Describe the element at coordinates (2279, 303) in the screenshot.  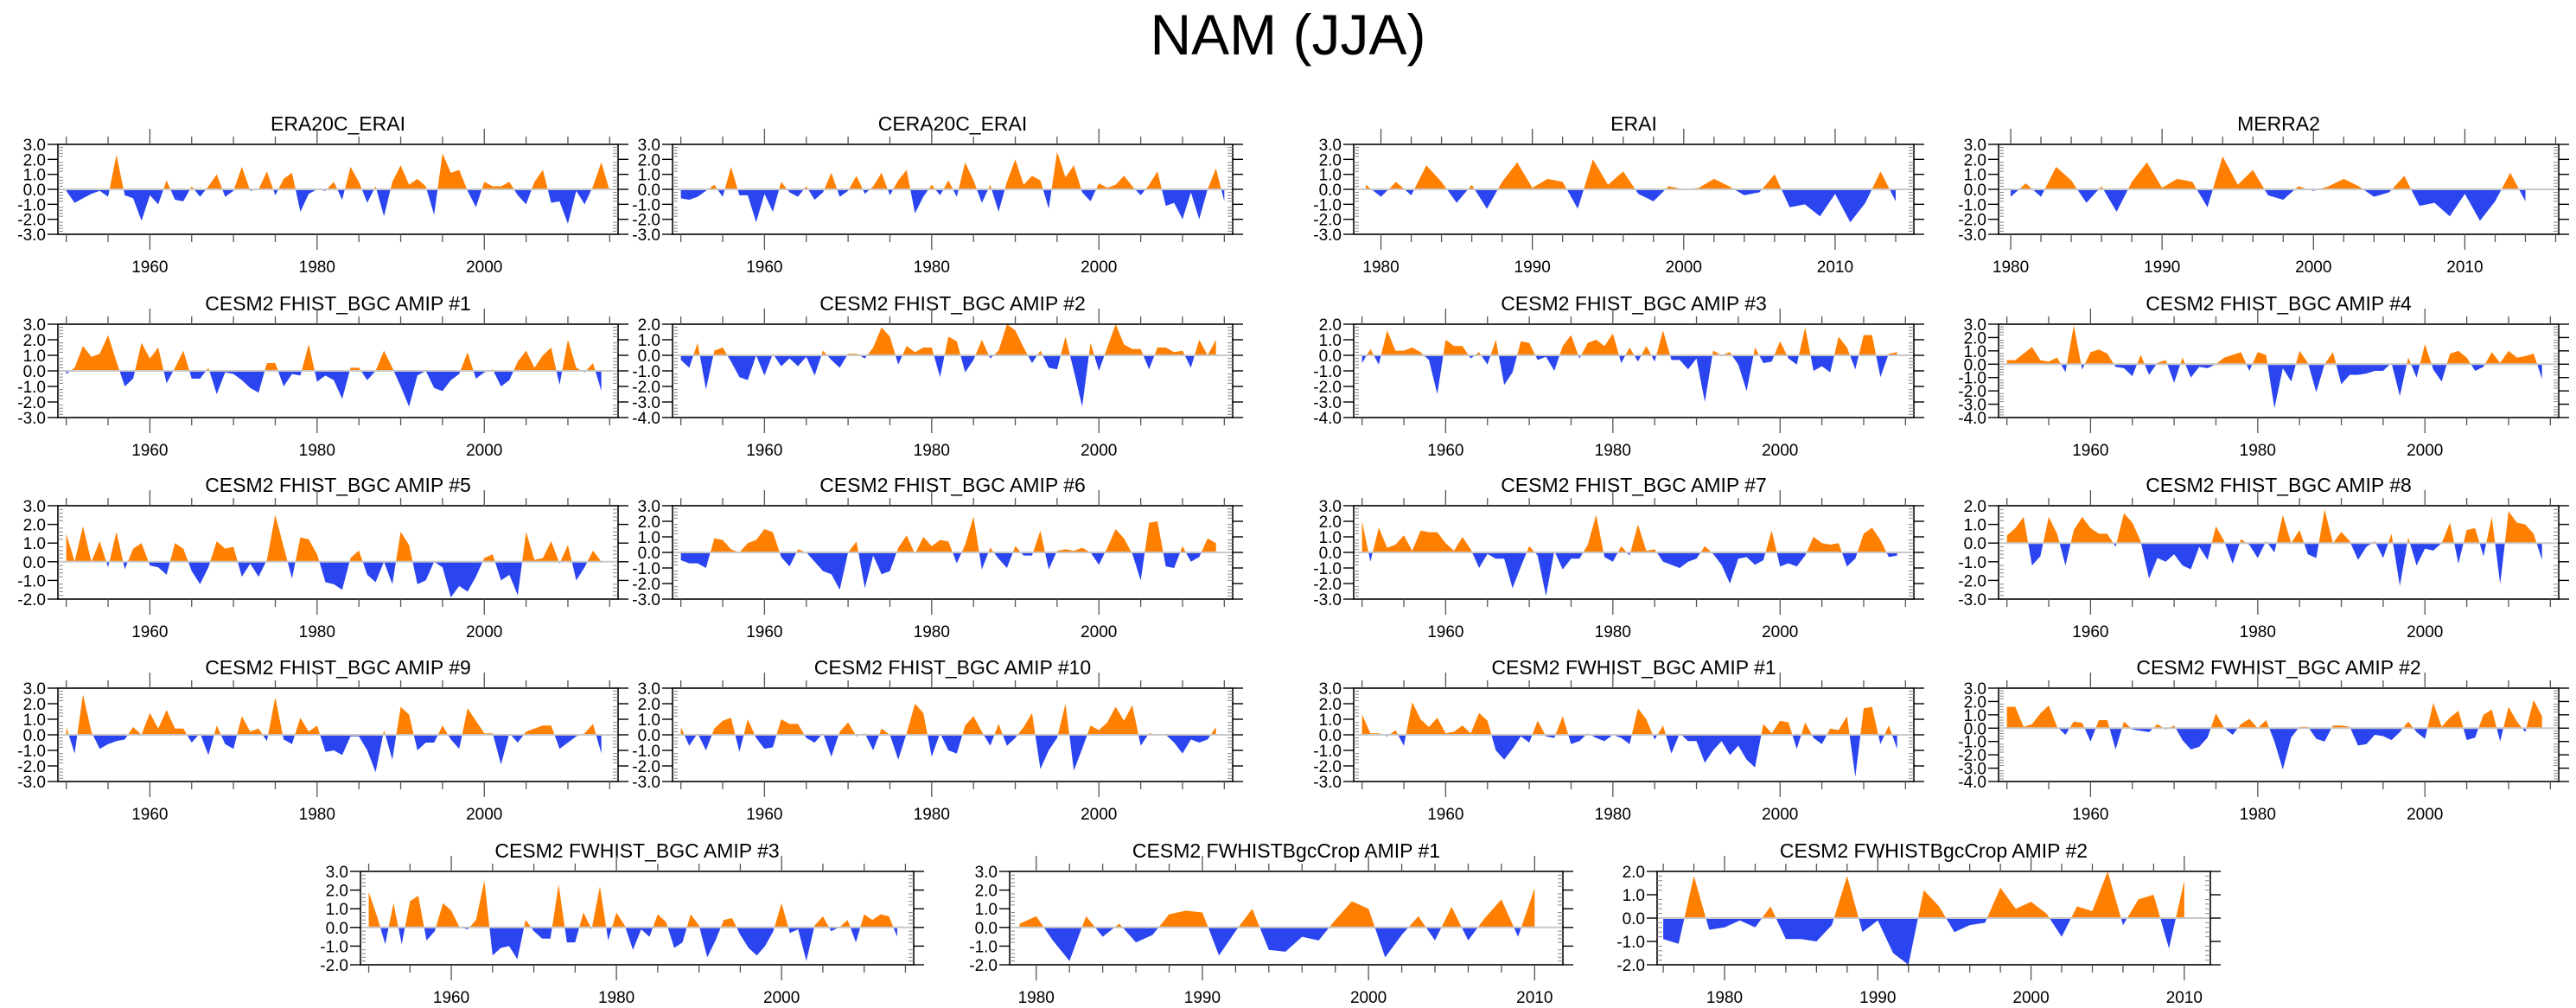
I see `panel-title: CESM2 FHIST_BGC AMIP #4` at that location.